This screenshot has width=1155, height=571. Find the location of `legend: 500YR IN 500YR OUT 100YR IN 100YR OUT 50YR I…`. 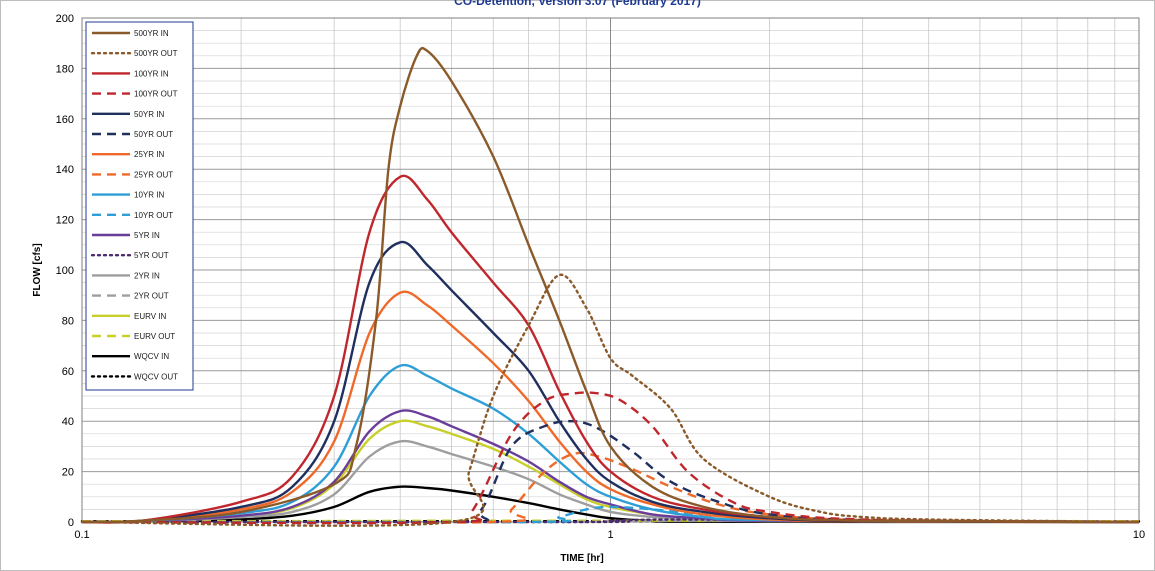

legend: 500YR IN 500YR OUT 100YR IN 100YR OUT 50YR I… is located at coordinates (139, 206).